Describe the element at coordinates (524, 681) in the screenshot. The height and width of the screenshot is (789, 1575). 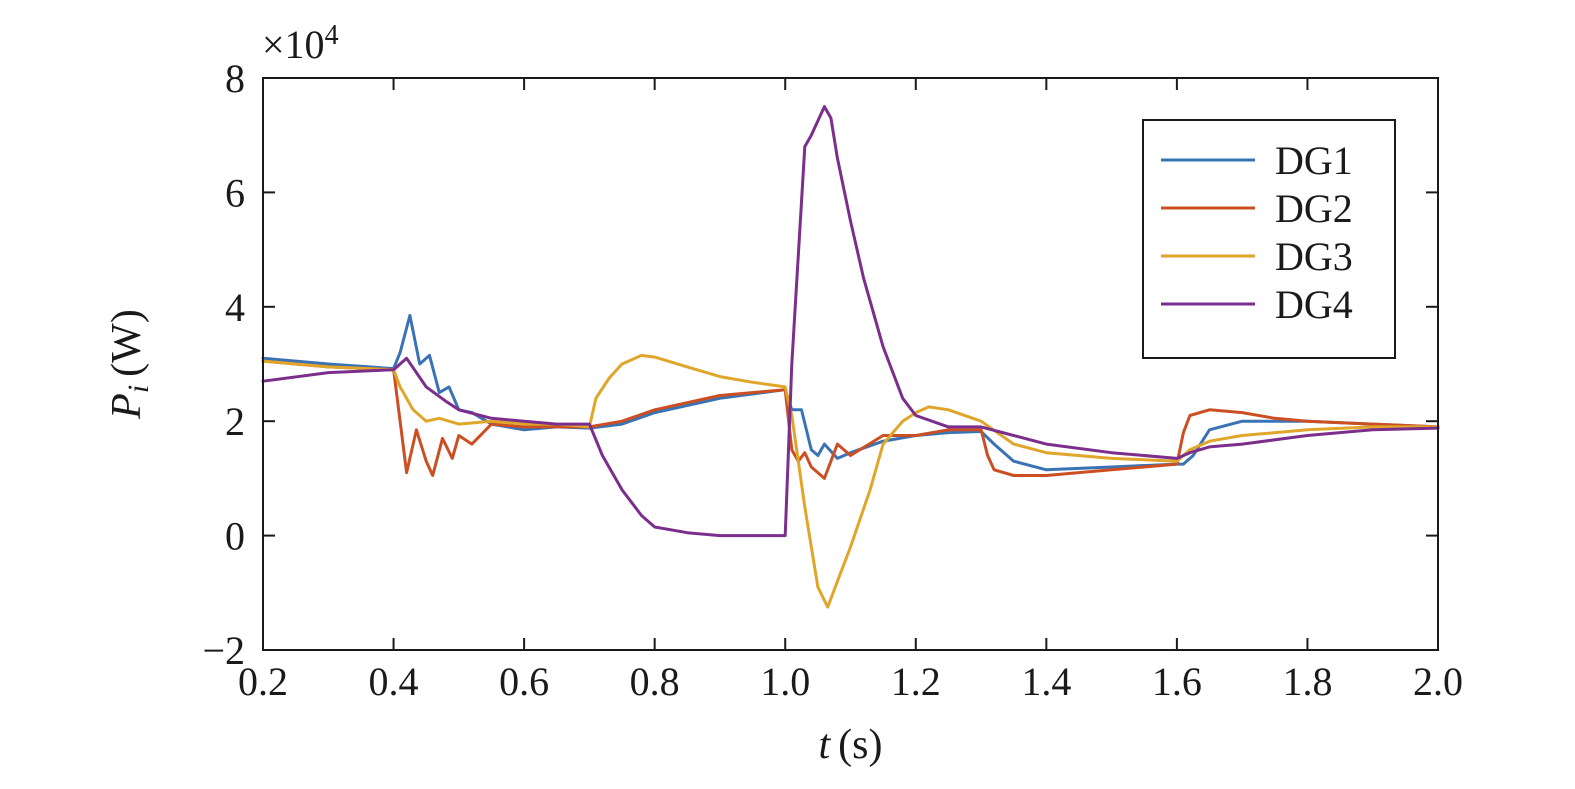
I see `x-tick-label: 0.6` at that location.